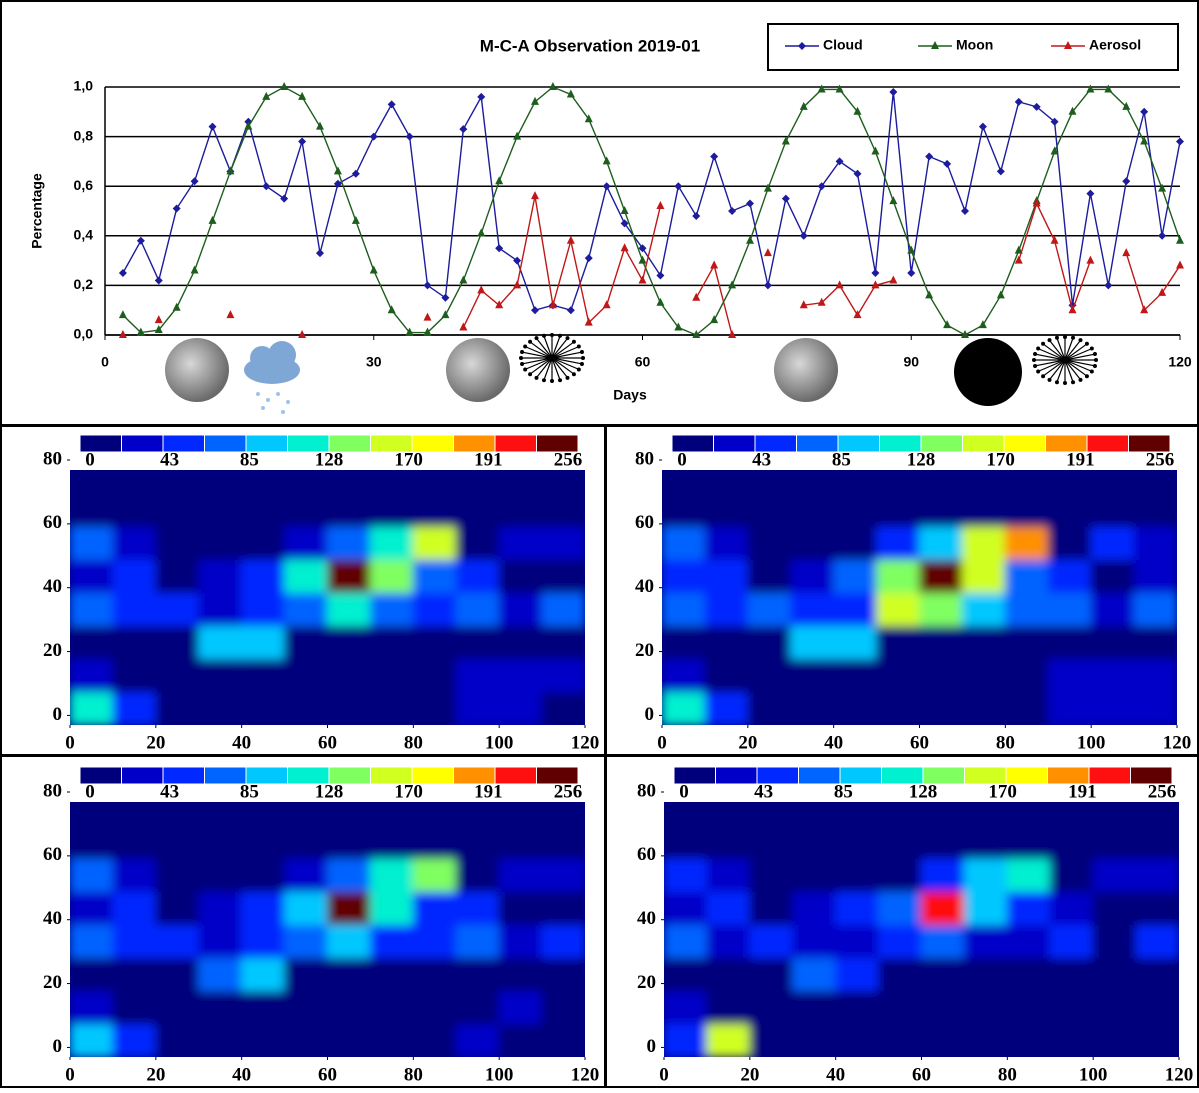  I want to click on y-tick-label: 0,8, so click(84, 135).